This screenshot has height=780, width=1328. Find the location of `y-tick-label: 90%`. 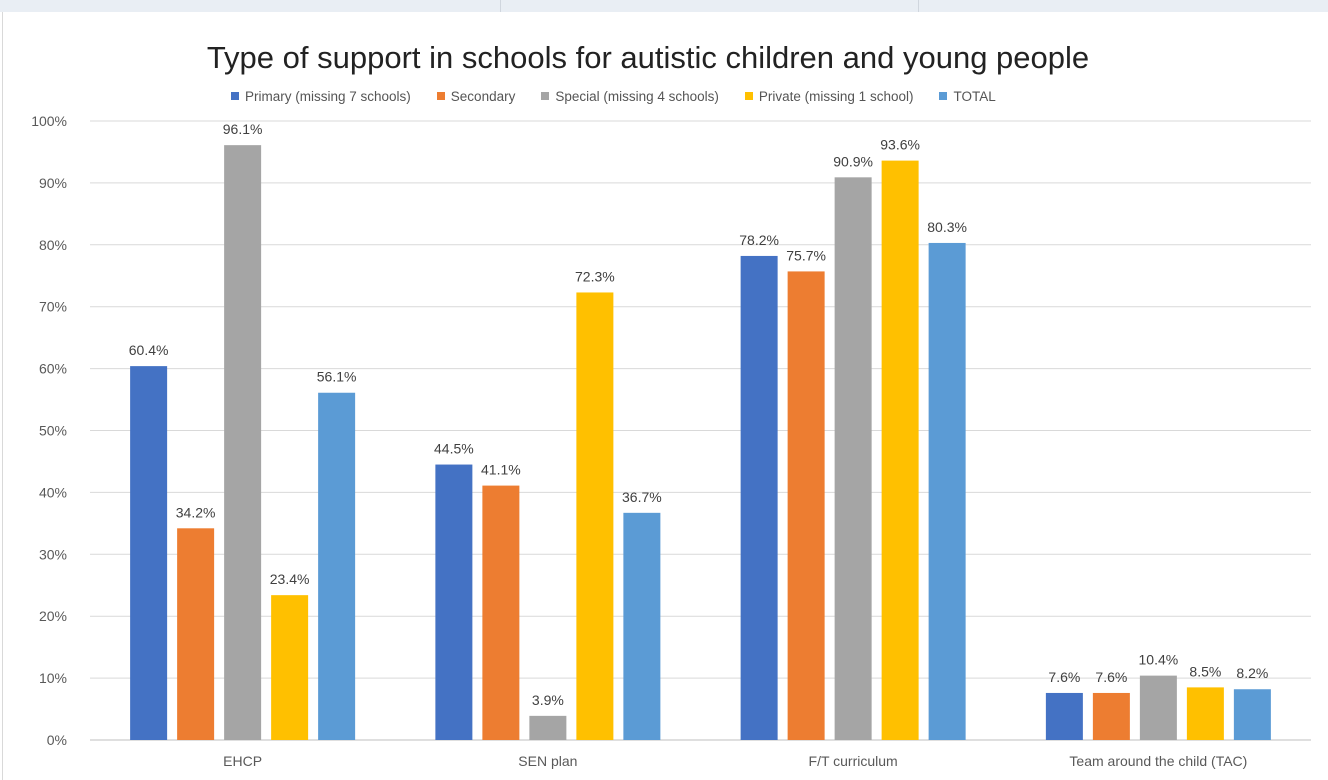

y-tick-label: 90% is located at coordinates (53, 183).